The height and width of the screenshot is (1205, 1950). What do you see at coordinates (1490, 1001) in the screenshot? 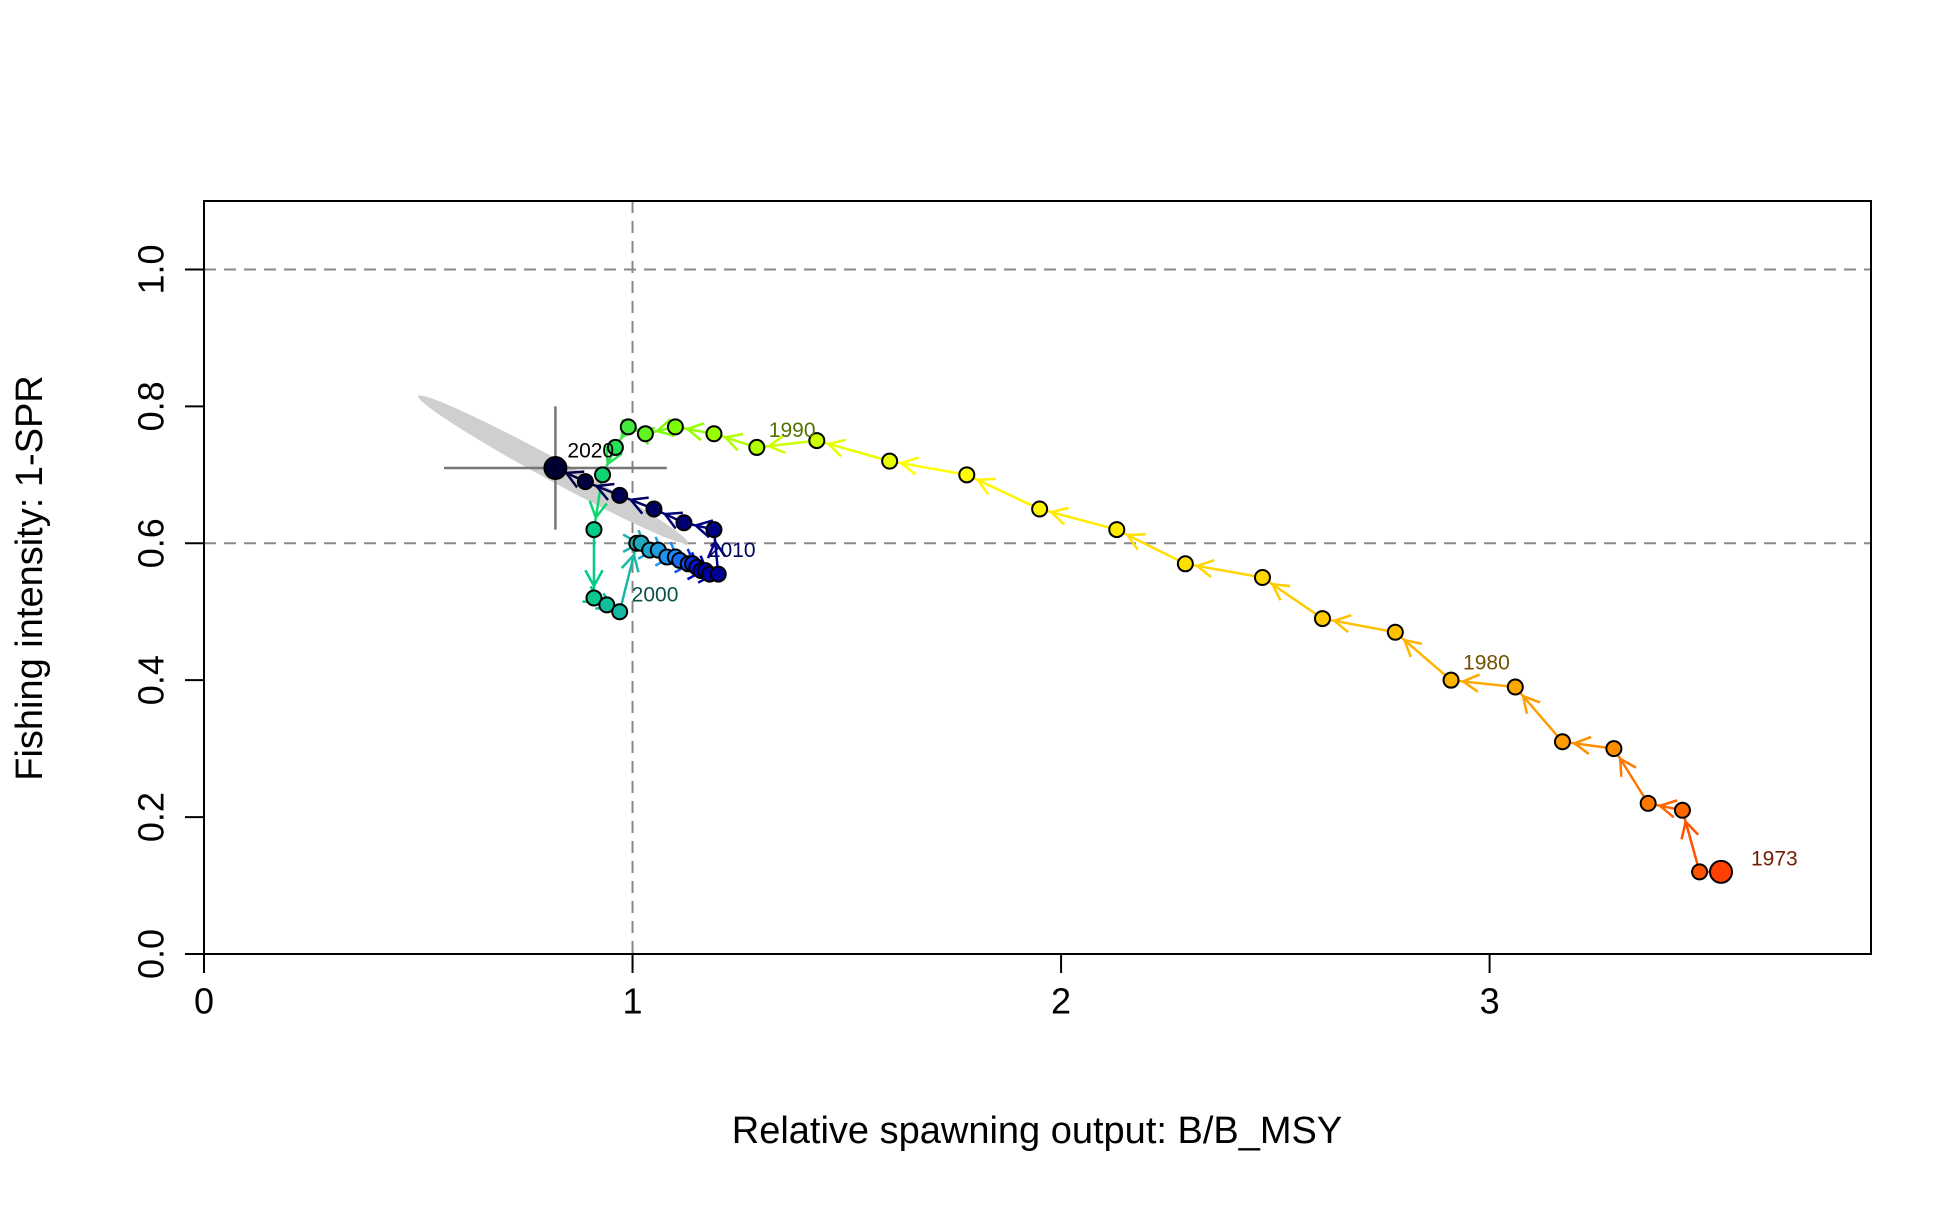
I see `x-tick-label: 3` at bounding box center [1490, 1001].